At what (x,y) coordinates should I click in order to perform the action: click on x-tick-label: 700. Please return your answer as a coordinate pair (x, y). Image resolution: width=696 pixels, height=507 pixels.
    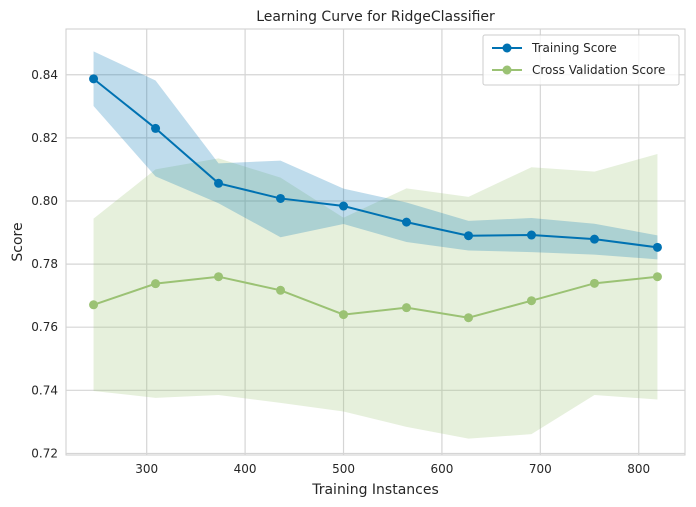
    Looking at the image, I should click on (540, 469).